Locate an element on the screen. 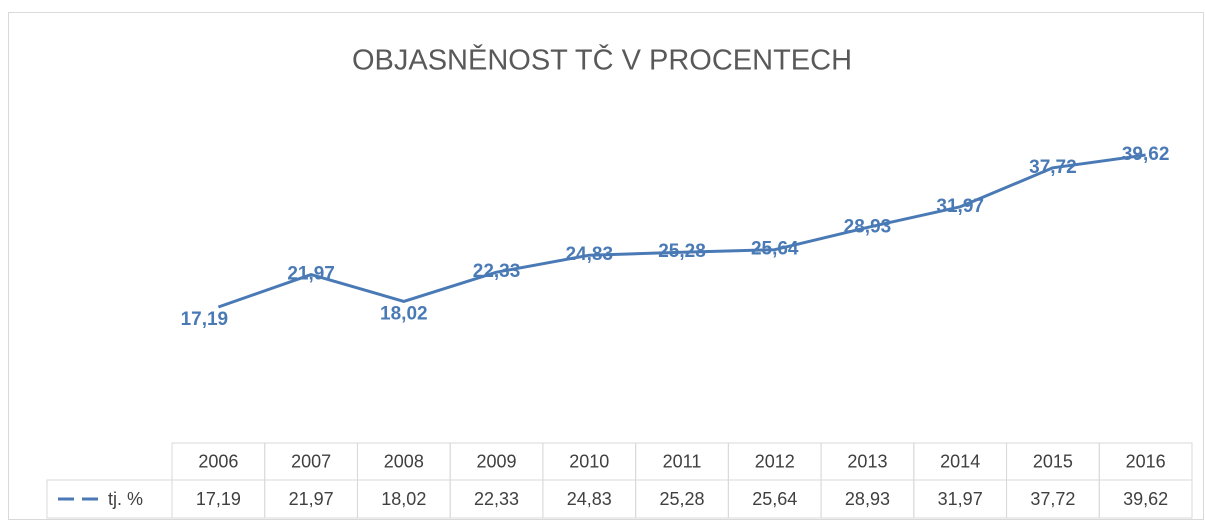 This screenshot has height=521, width=1205. data-label: 31,97 is located at coordinates (960, 206).